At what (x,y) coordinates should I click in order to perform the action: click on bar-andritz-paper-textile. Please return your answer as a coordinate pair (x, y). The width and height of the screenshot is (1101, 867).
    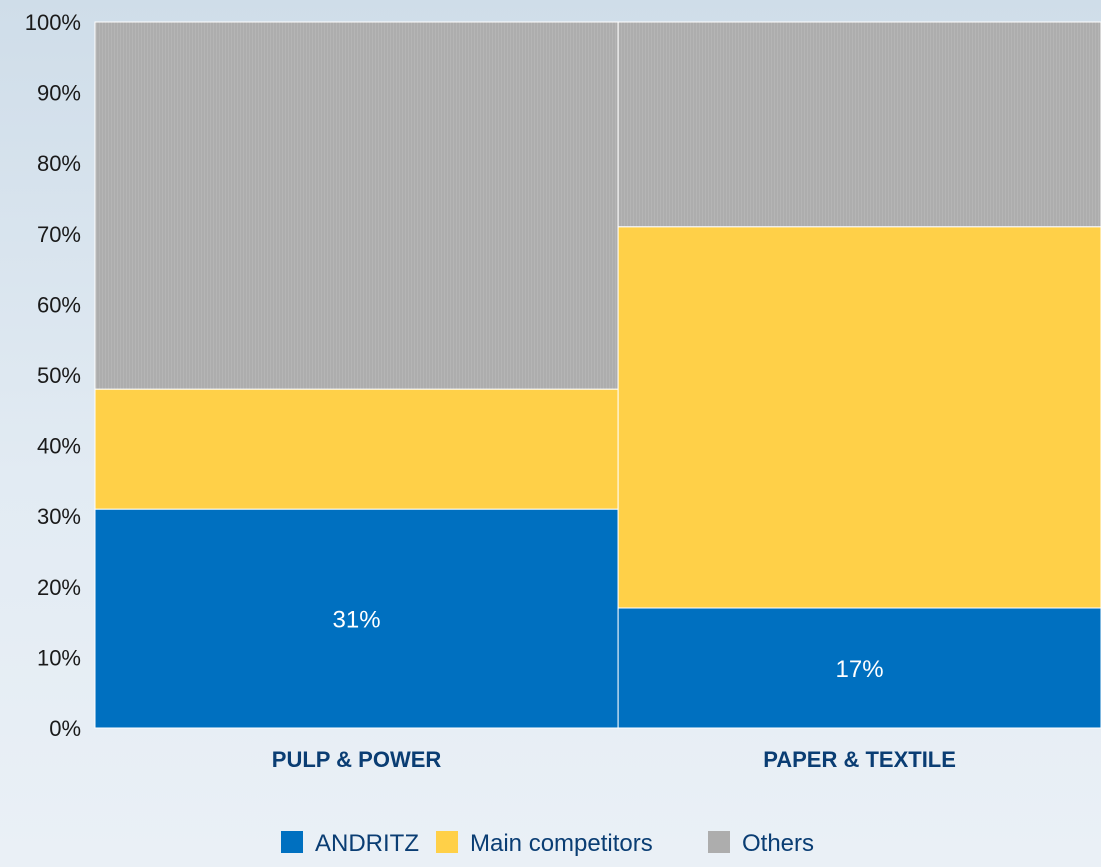
    Looking at the image, I should click on (859, 668).